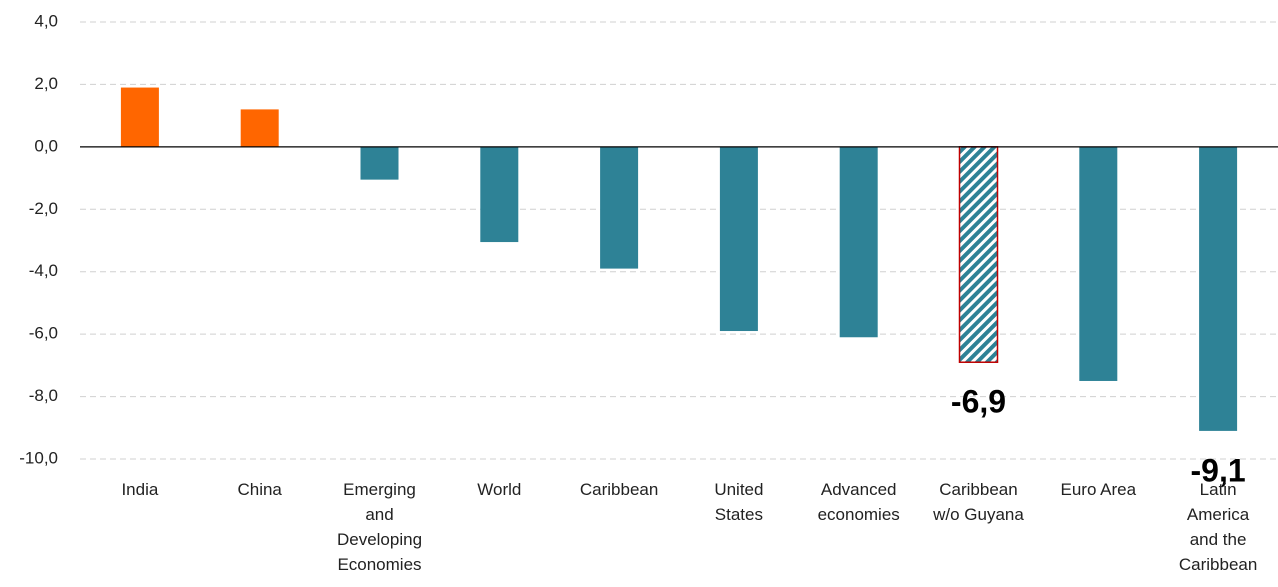 The height and width of the screenshot is (587, 1278). Describe the element at coordinates (43, 208) in the screenshot. I see `y-tick-label: -2,0` at that location.